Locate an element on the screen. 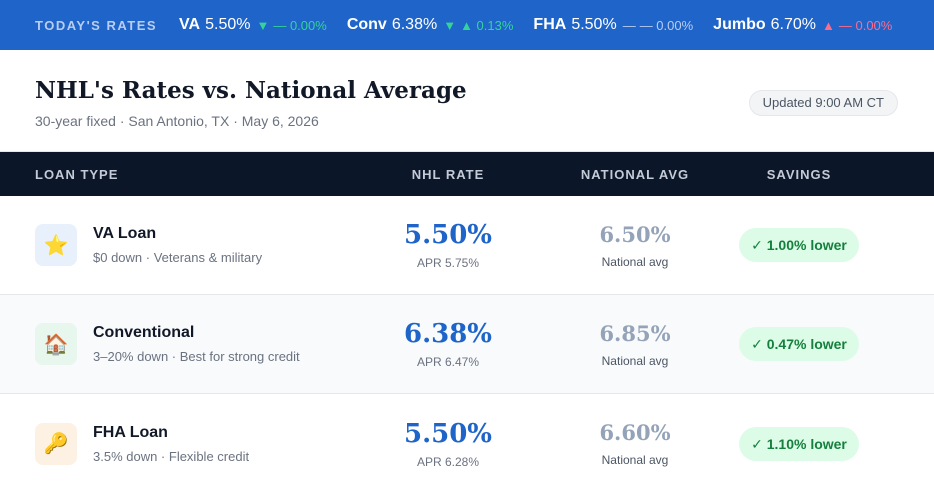 The image size is (934, 488). ticker-item-name: Conv is located at coordinates (366, 24).